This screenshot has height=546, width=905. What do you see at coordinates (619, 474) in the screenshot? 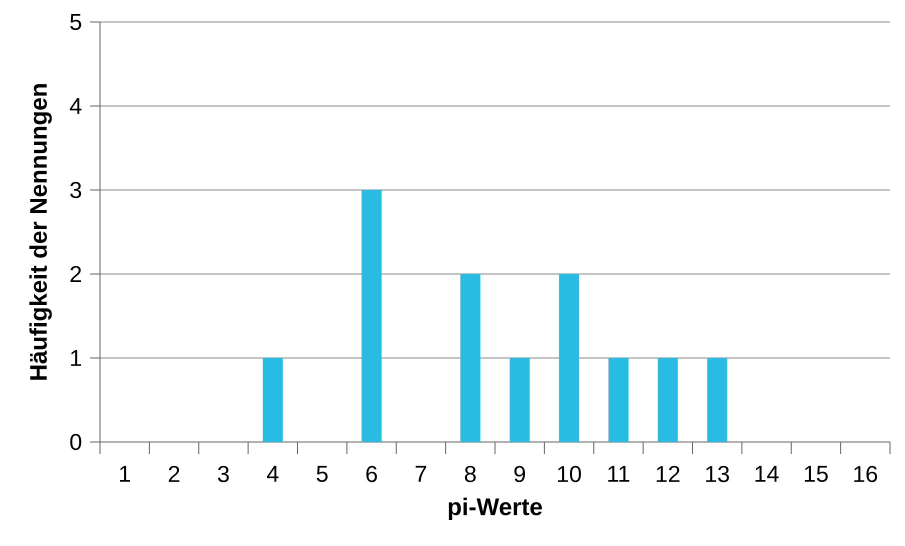
I see `x-tick-label: 11` at bounding box center [619, 474].